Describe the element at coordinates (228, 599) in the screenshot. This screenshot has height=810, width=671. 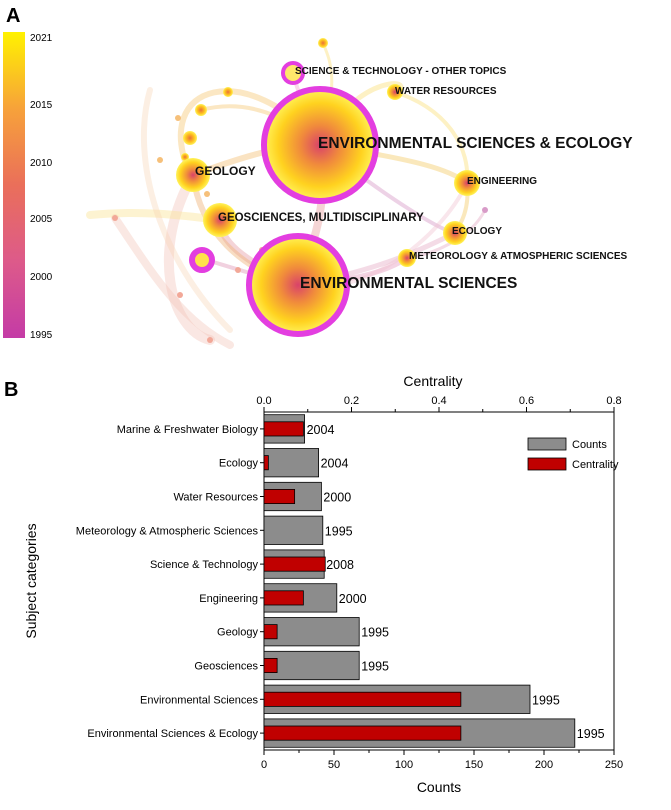
I see `category-label: Engineering` at that location.